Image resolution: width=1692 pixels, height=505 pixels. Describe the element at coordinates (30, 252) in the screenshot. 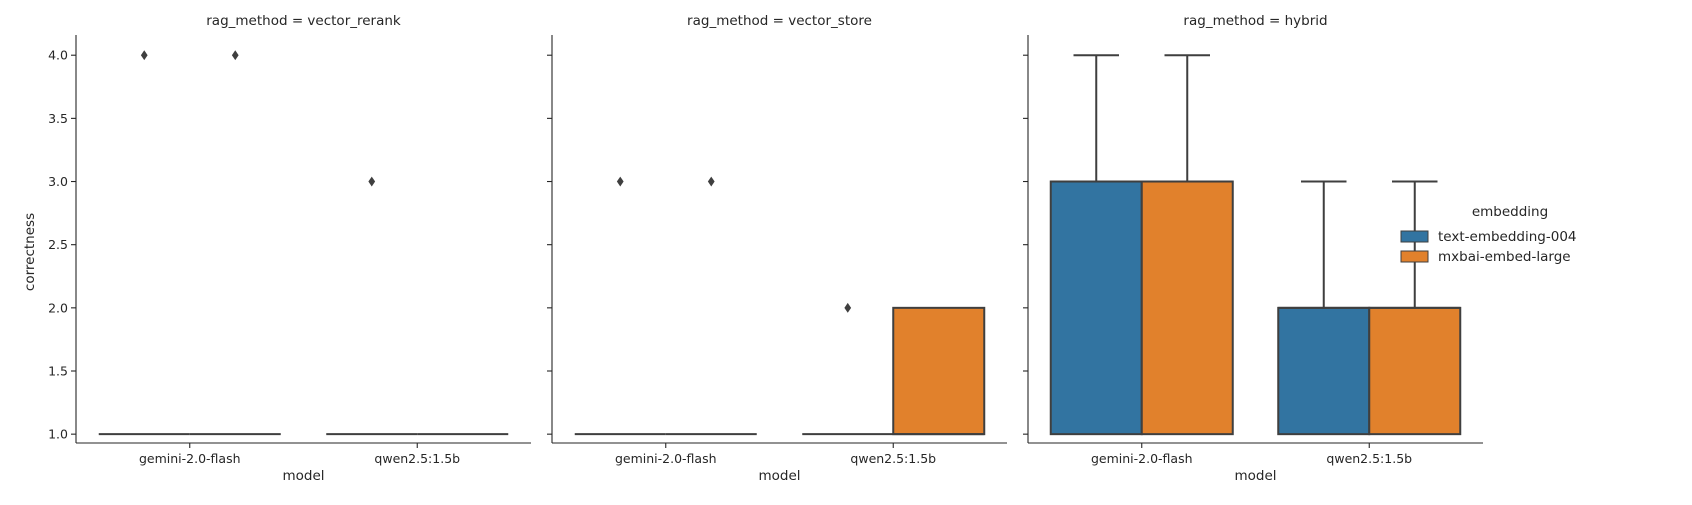

I see `y-axis-label: correctness` at that location.